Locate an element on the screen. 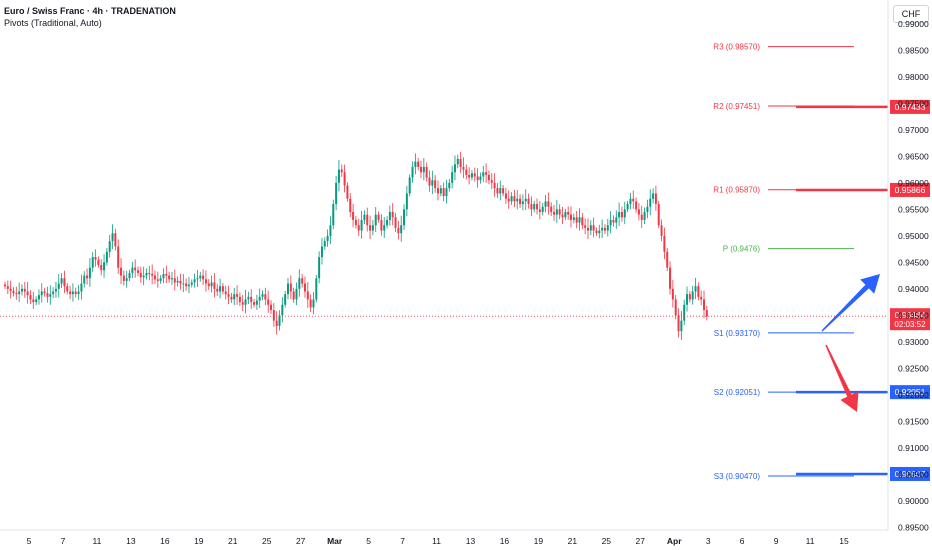 This screenshot has width=932, height=550. y-tick-label: 0.91500 is located at coordinates (913, 421).